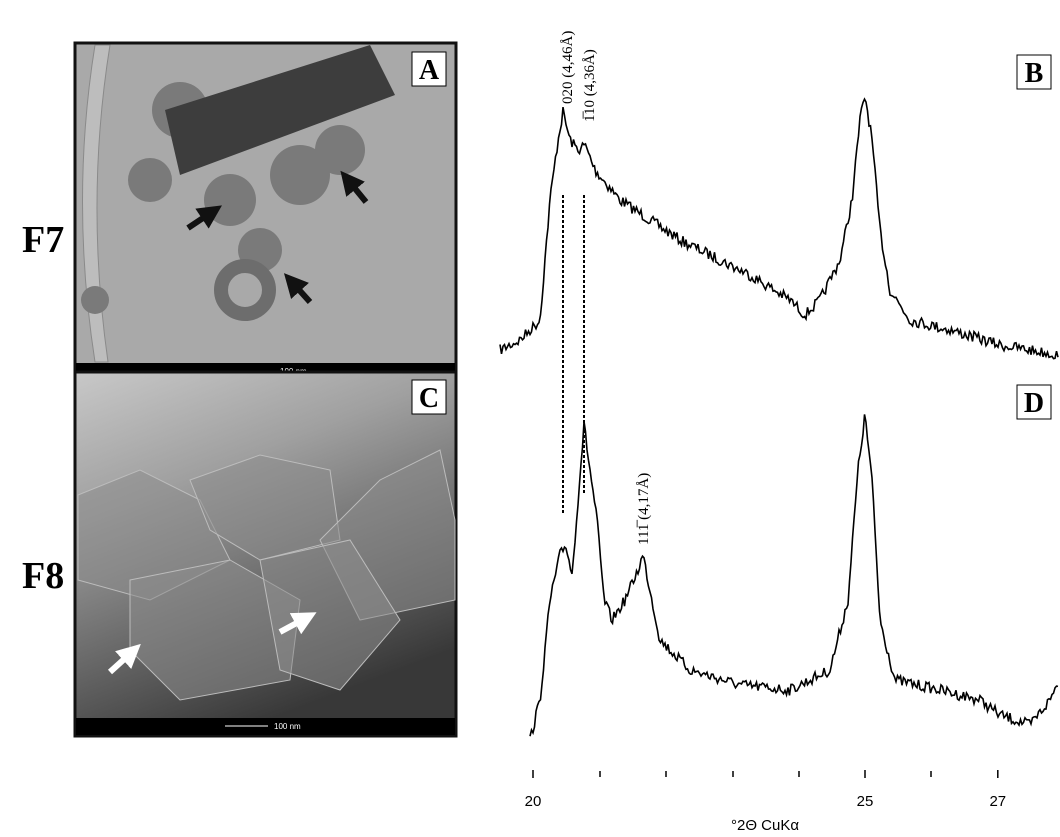 Image resolution: width=1060 pixels, height=837 pixels. What do you see at coordinates (590, 85) in the screenshot?
I see `peak-annotation: 1̅10 (4,36Å)` at bounding box center [590, 85].